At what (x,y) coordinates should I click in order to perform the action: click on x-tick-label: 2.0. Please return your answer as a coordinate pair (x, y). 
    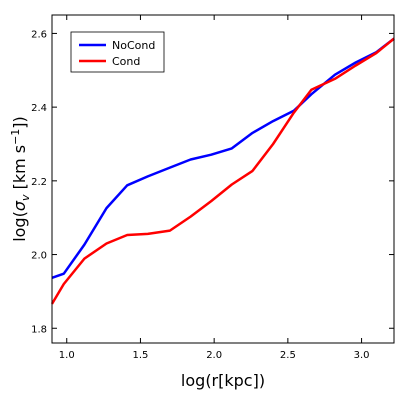
    Looking at the image, I should click on (214, 355).